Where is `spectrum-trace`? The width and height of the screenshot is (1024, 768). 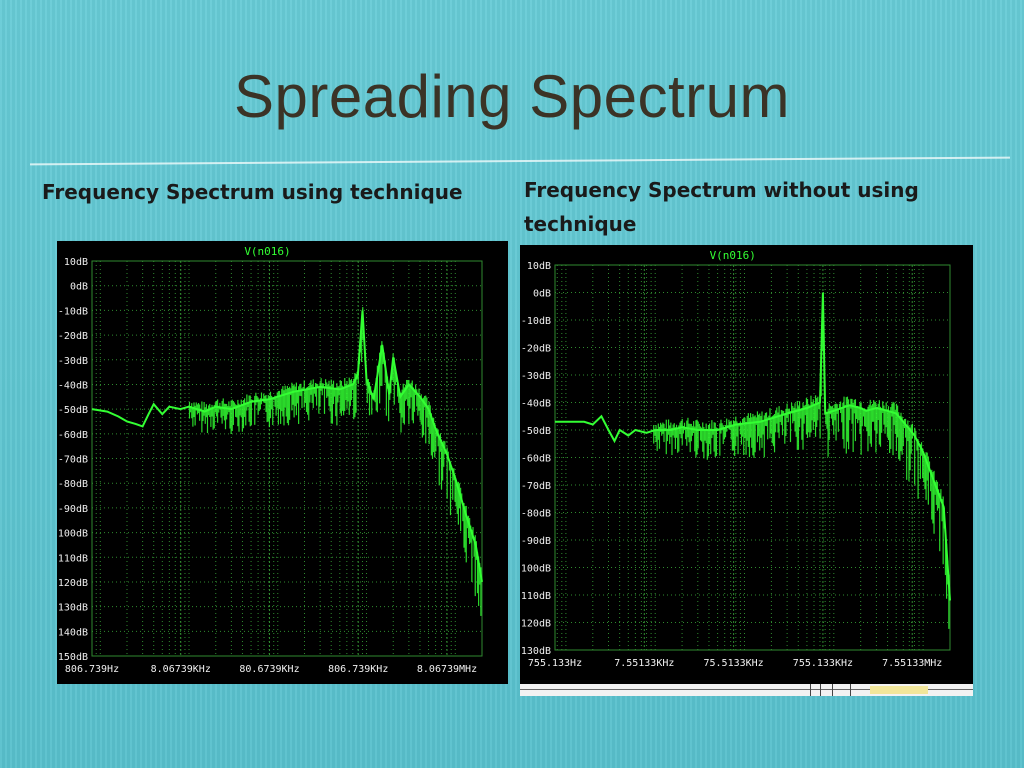 spectrum-trace is located at coordinates (287, 446).